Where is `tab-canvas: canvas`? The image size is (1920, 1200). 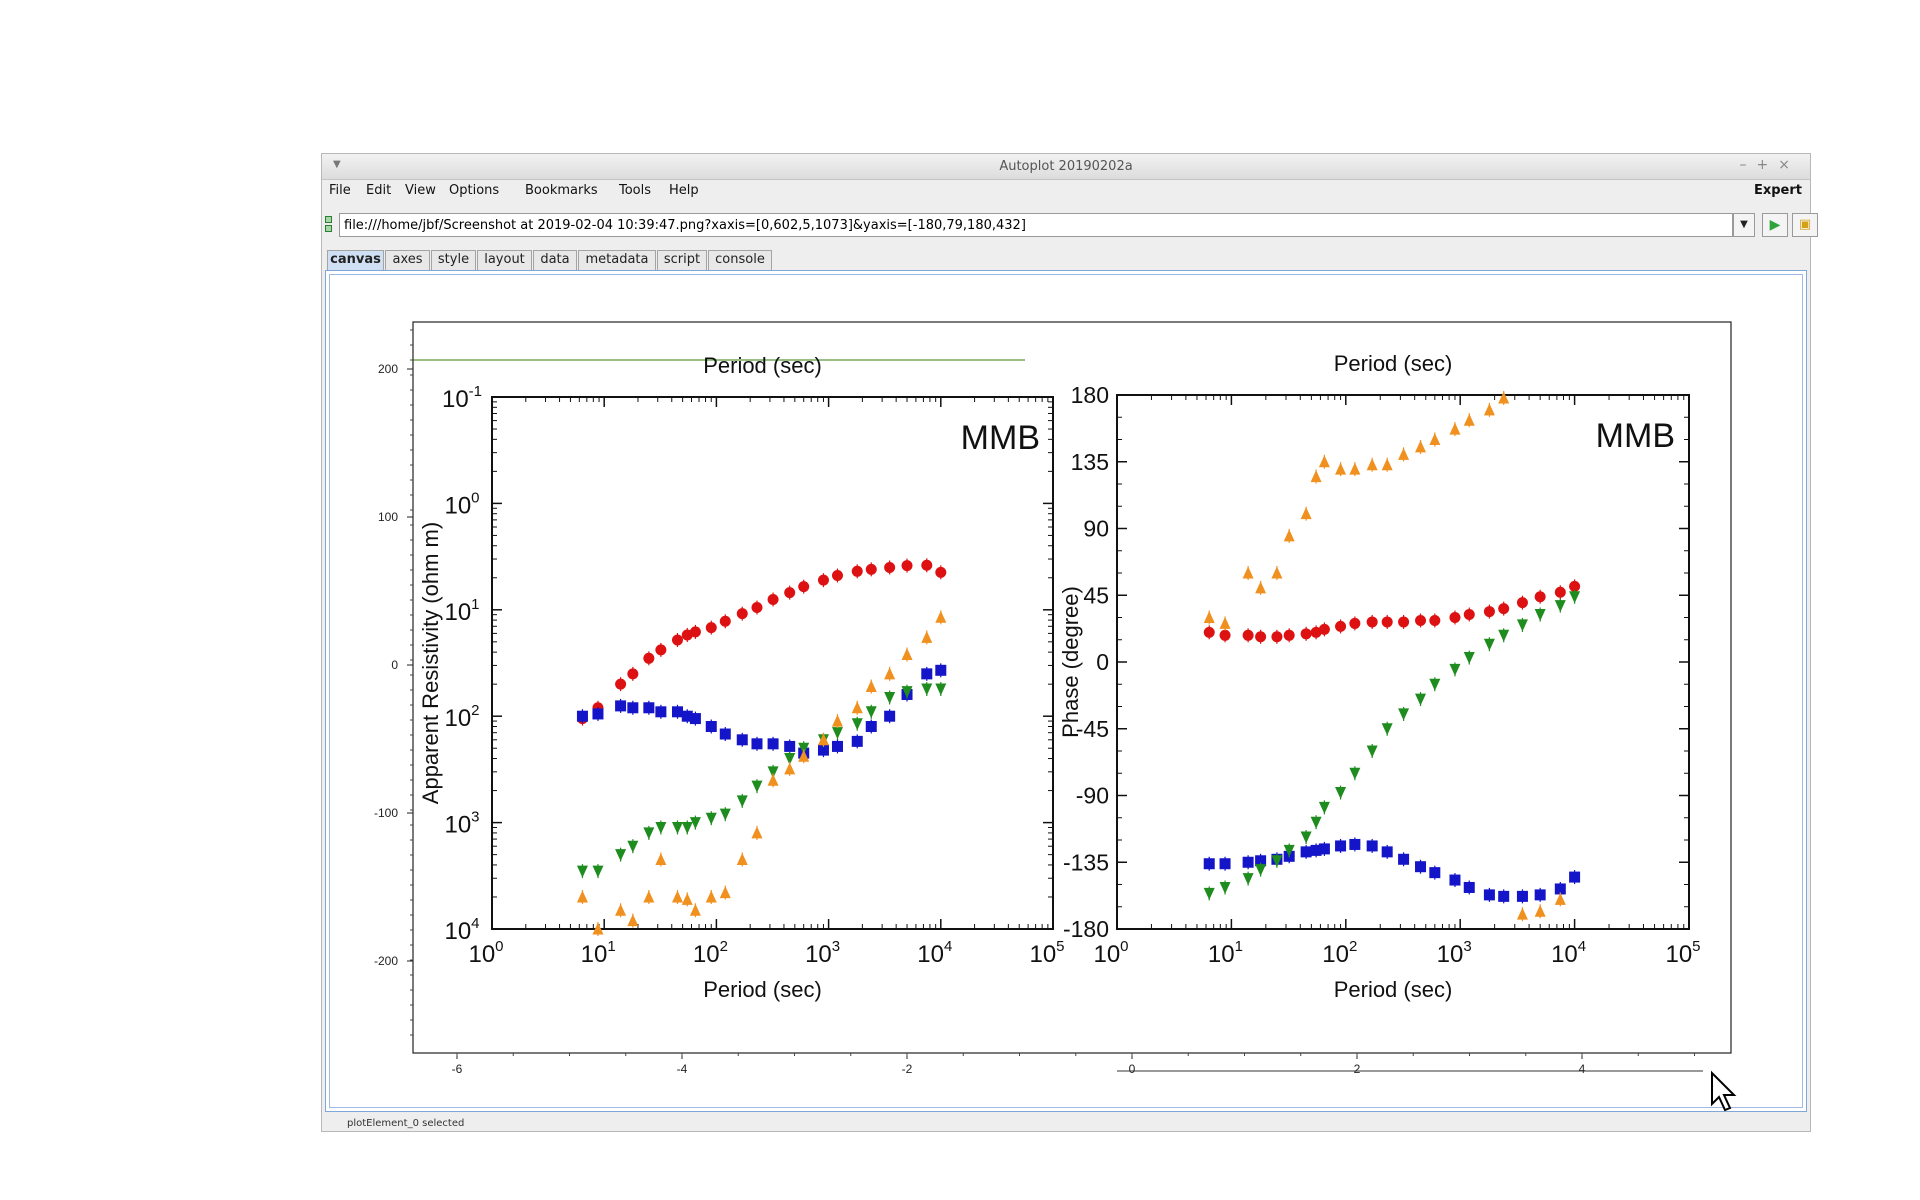
tab-canvas: canvas is located at coordinates (355, 260).